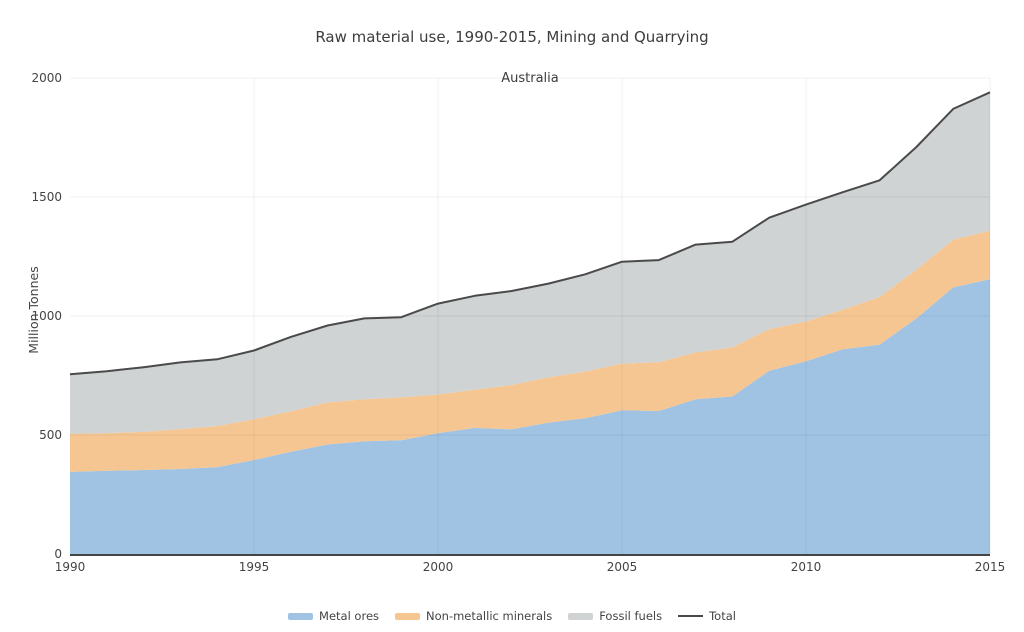  I want to click on x-tick-label: 2005, so click(622, 567).